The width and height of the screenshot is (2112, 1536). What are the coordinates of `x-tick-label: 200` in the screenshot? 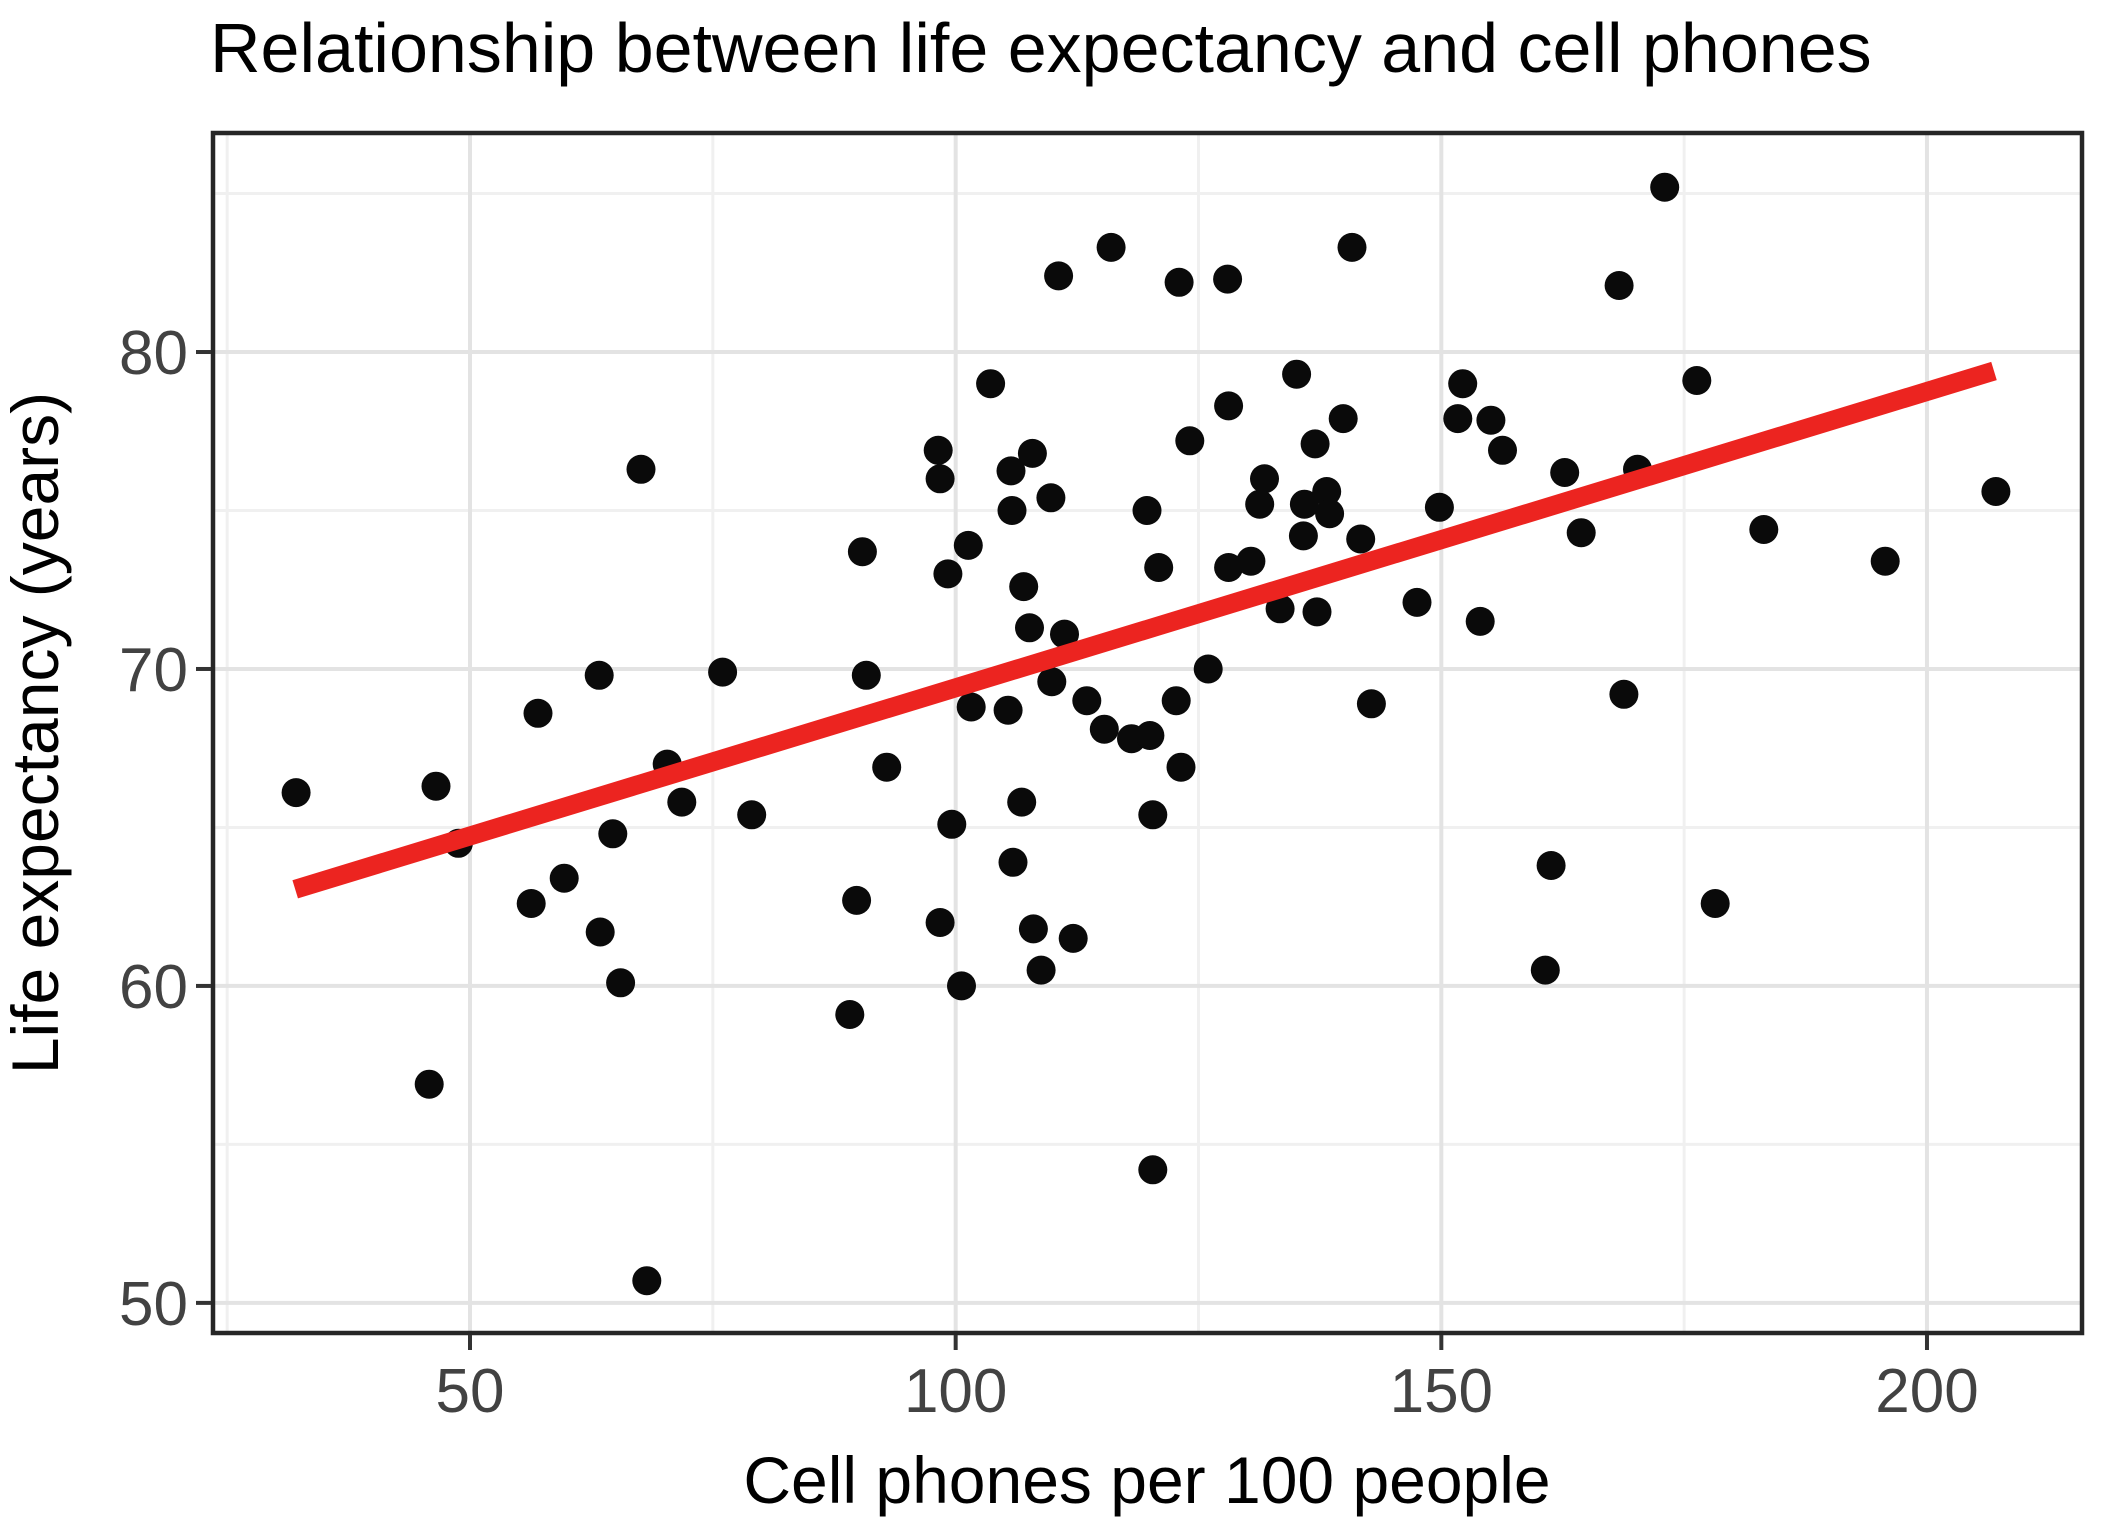 It's located at (1926, 1391).